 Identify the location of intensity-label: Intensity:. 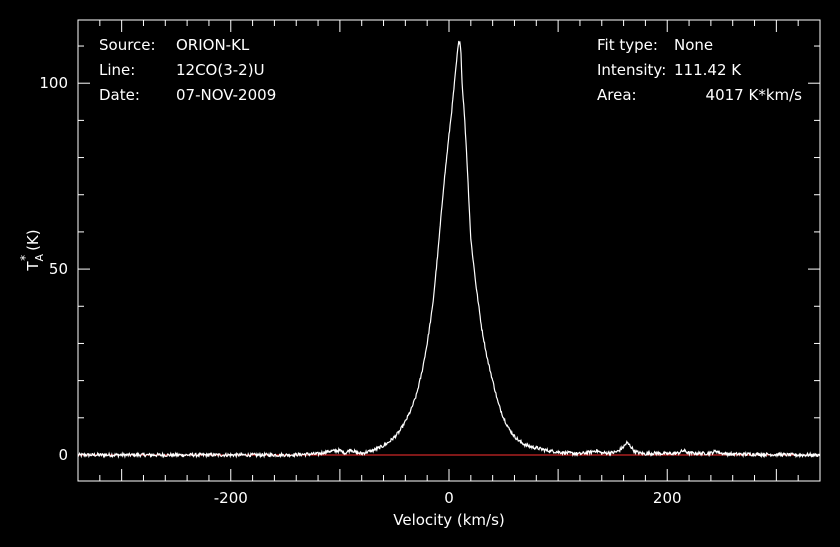
(631, 70).